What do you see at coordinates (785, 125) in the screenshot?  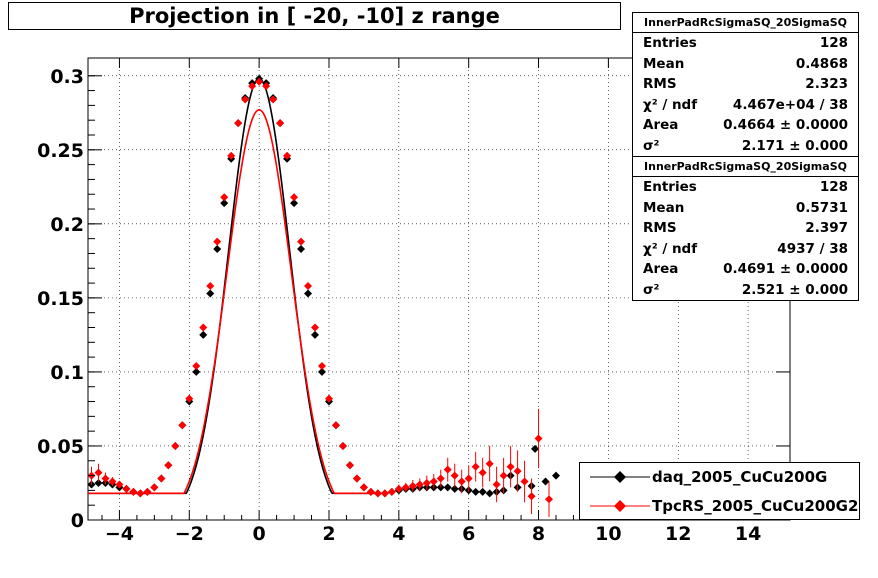 I see `stats-value: 0.4664 ± 0.0000` at bounding box center [785, 125].